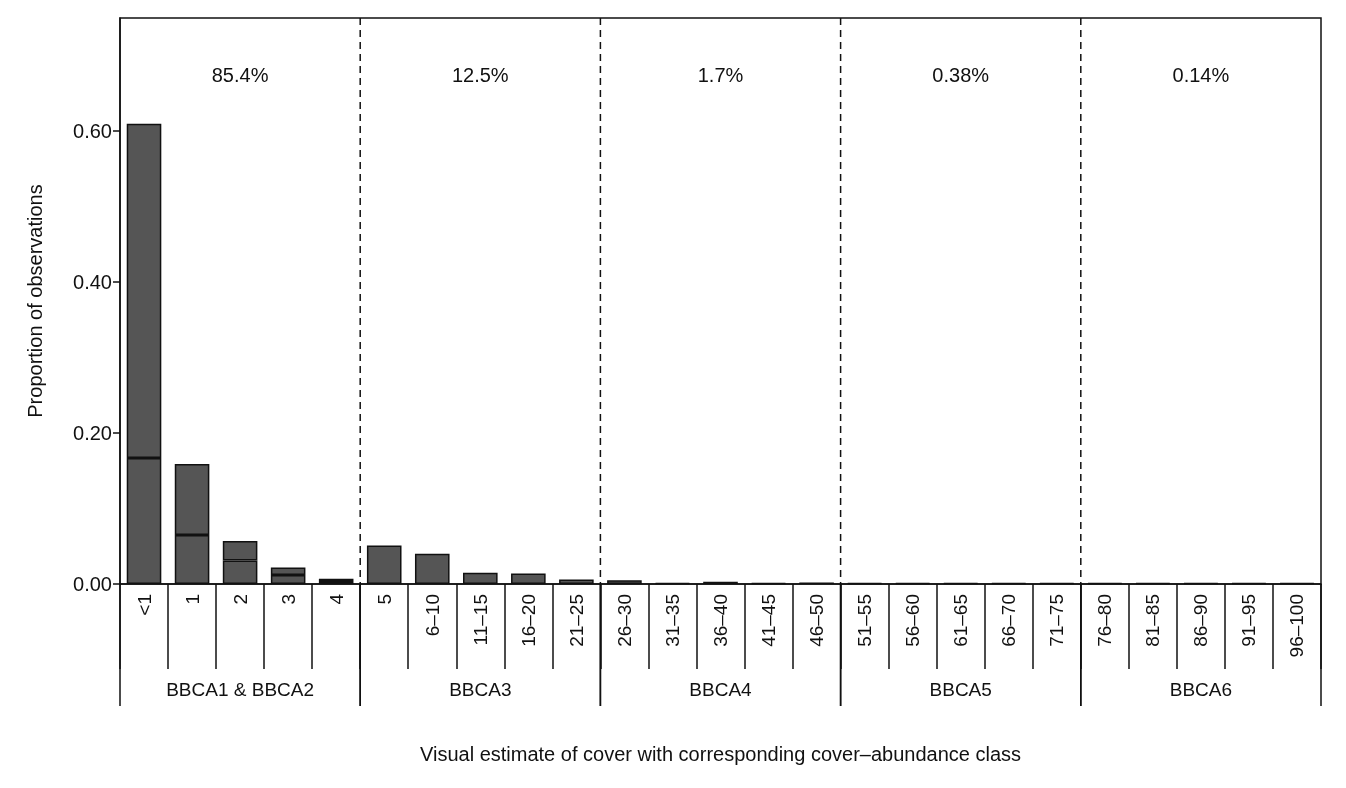  I want to click on x-tick-label: 31–35, so click(672, 620).